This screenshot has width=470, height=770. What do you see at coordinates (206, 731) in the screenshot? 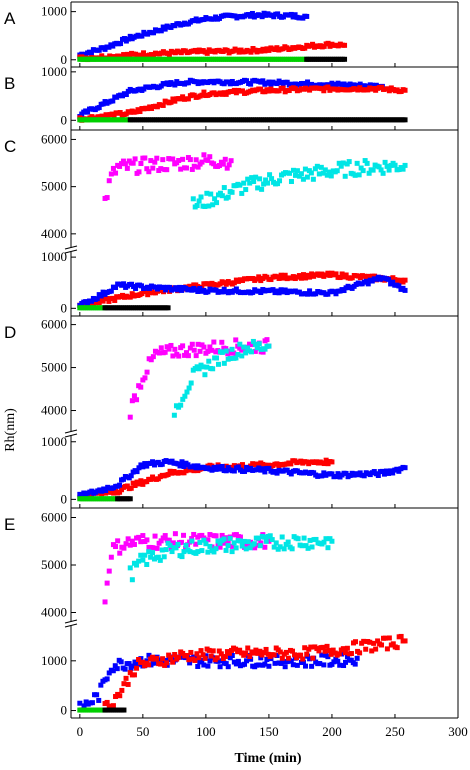
I see `x-tick-label: 100` at bounding box center [206, 731].